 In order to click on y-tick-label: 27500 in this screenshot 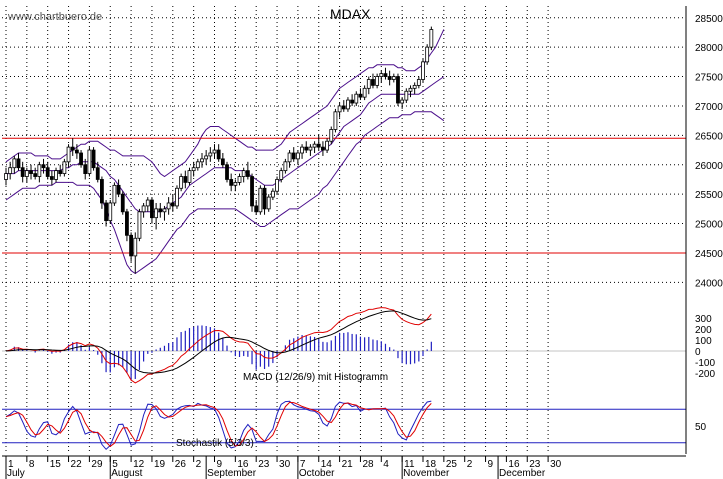, I will do `click(709, 78)`.